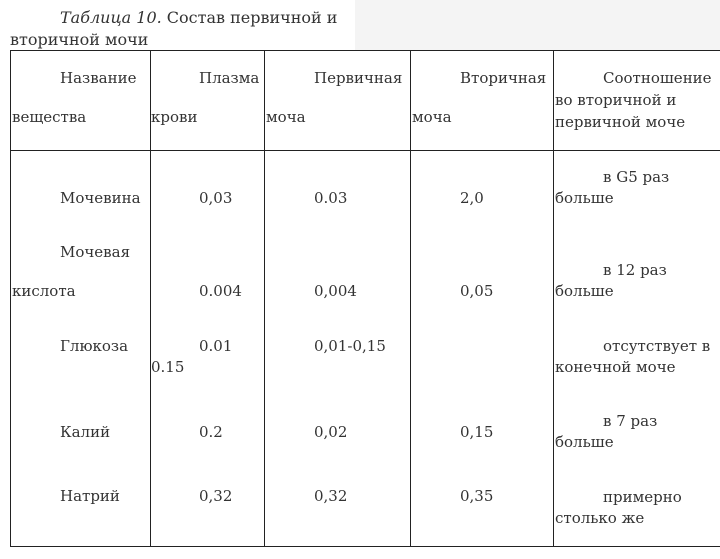 The image size is (720, 559). Describe the element at coordinates (477, 290) in the screenshot. I see `cell-line: 0,05` at that location.